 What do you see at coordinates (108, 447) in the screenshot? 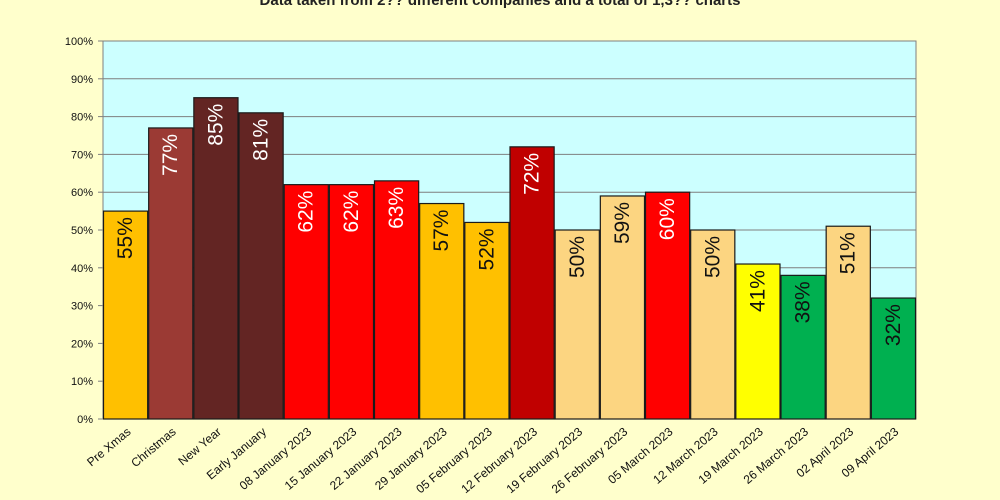
I see `x-tick-label: Pre Xmas` at bounding box center [108, 447].